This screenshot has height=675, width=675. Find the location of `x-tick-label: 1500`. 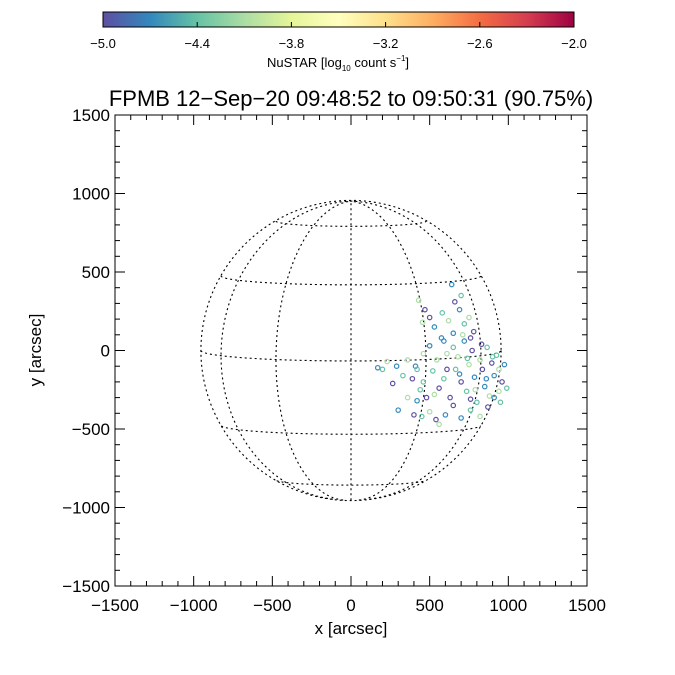

x-tick-label: 1500 is located at coordinates (587, 605).